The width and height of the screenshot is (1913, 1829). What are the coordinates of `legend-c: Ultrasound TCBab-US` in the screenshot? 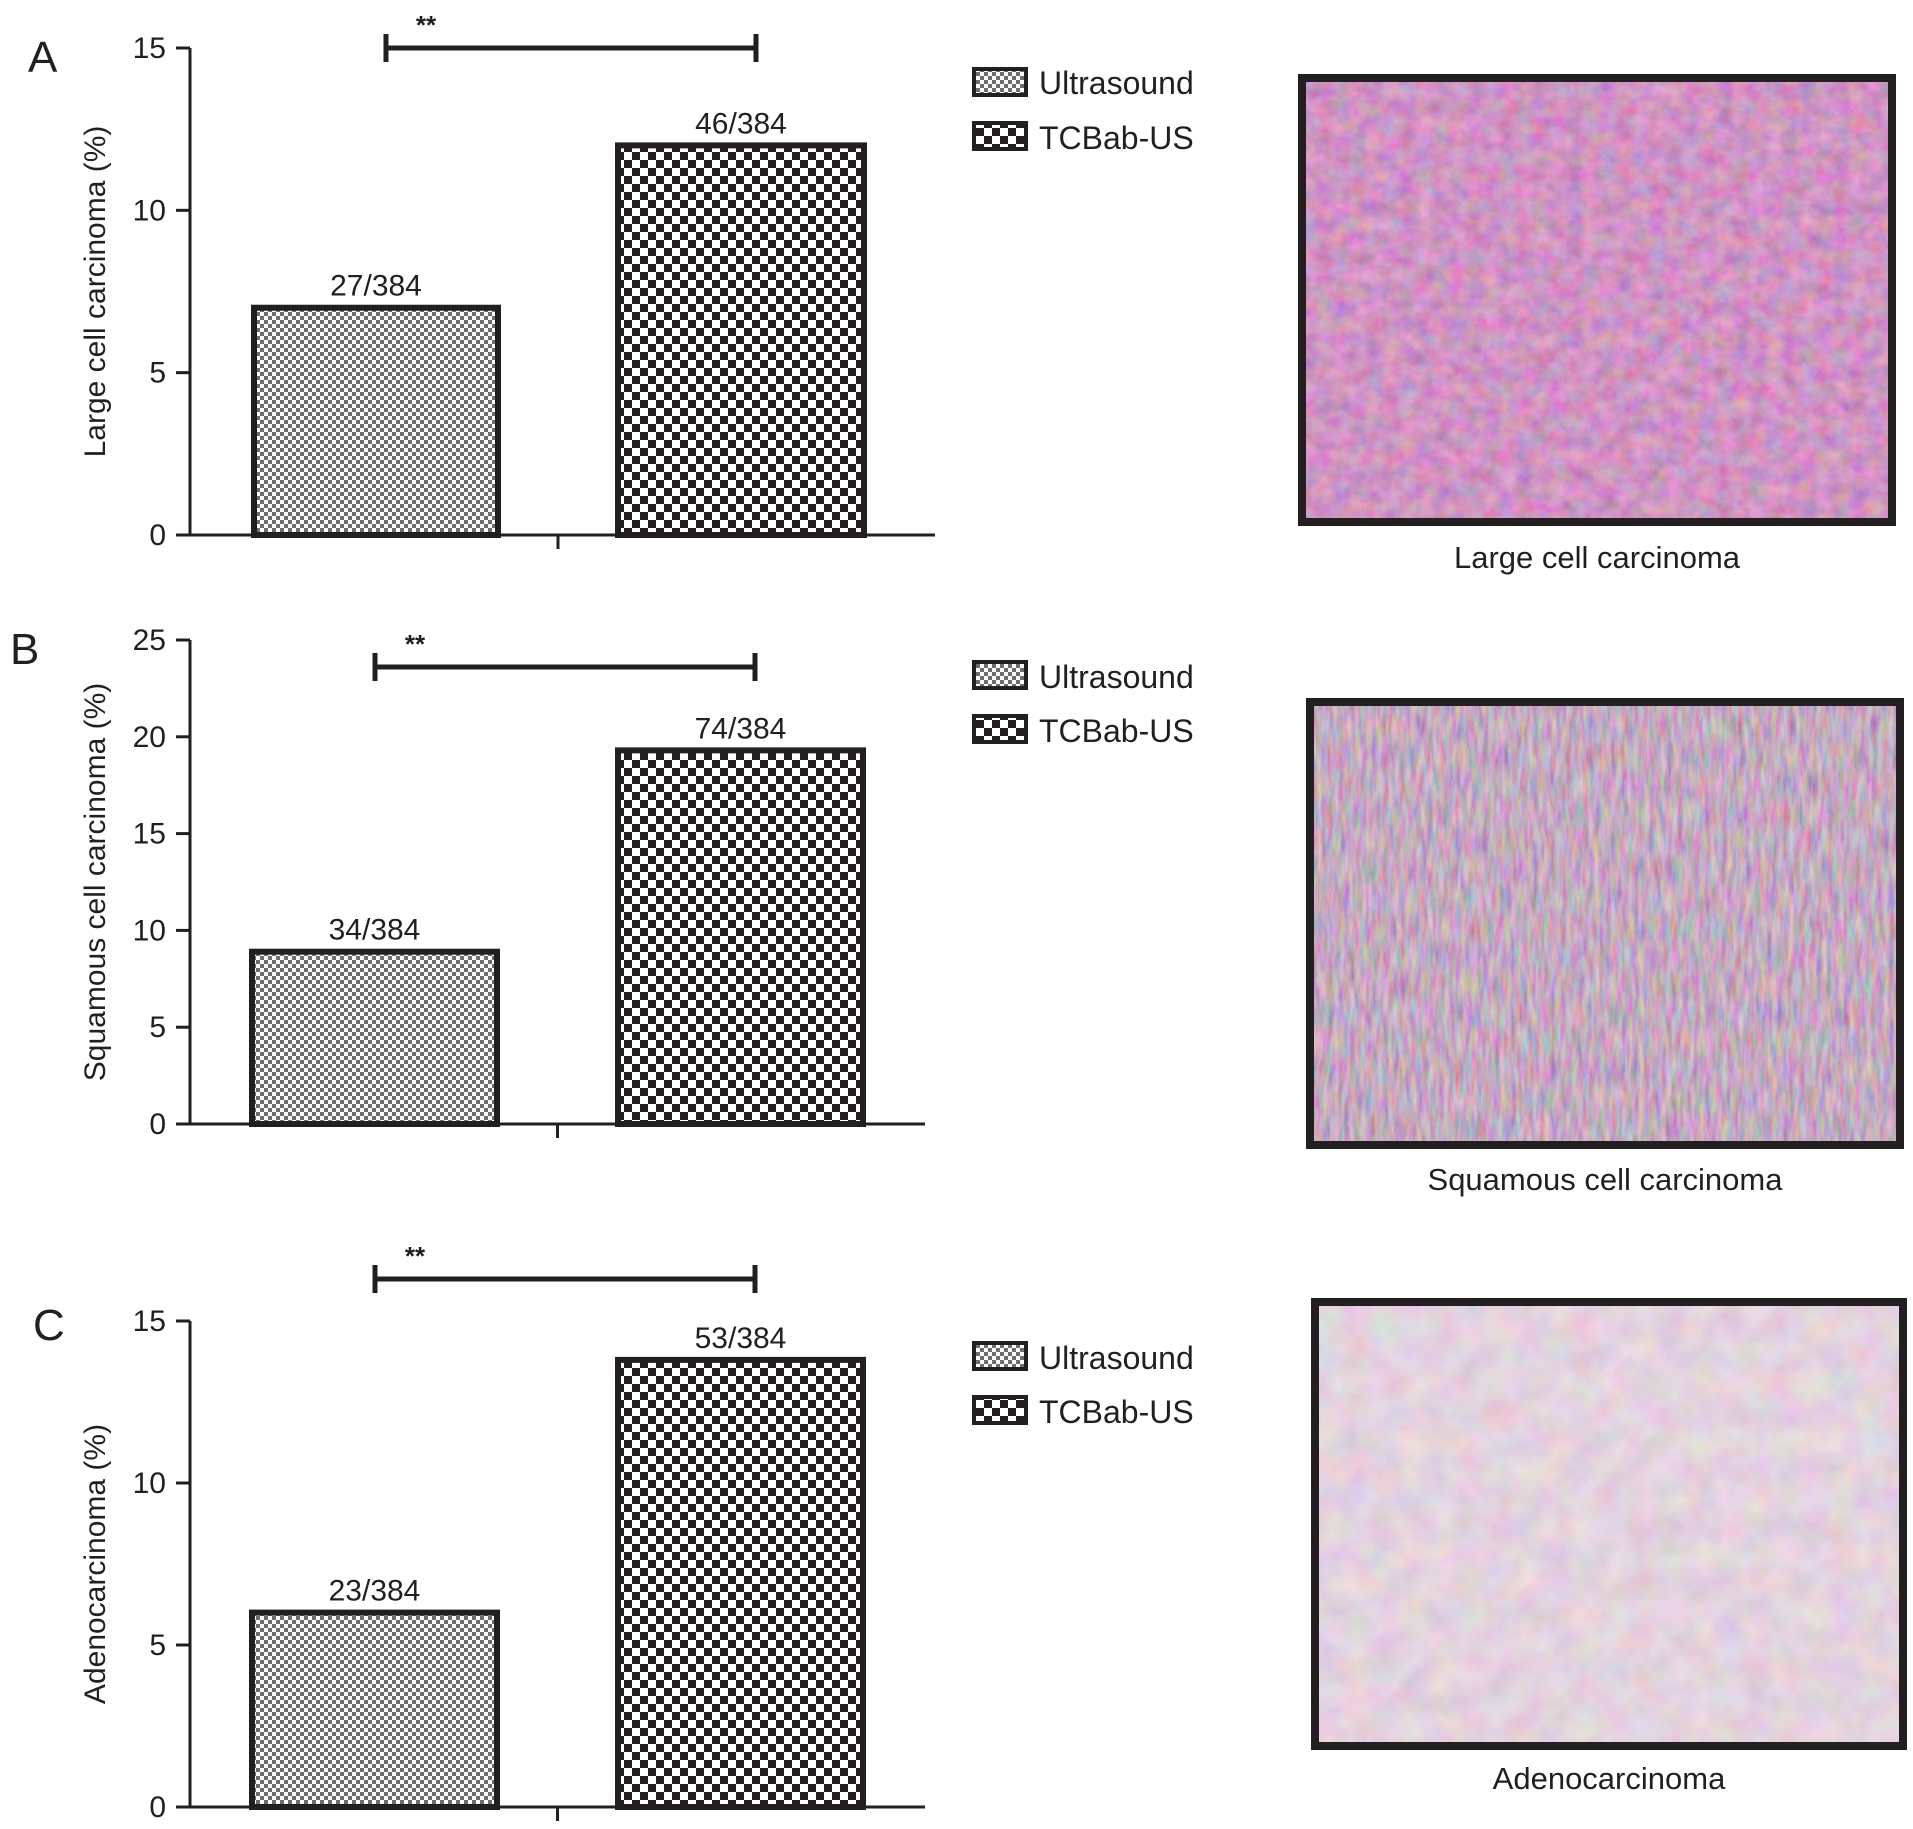 It's located at (1083, 1385).